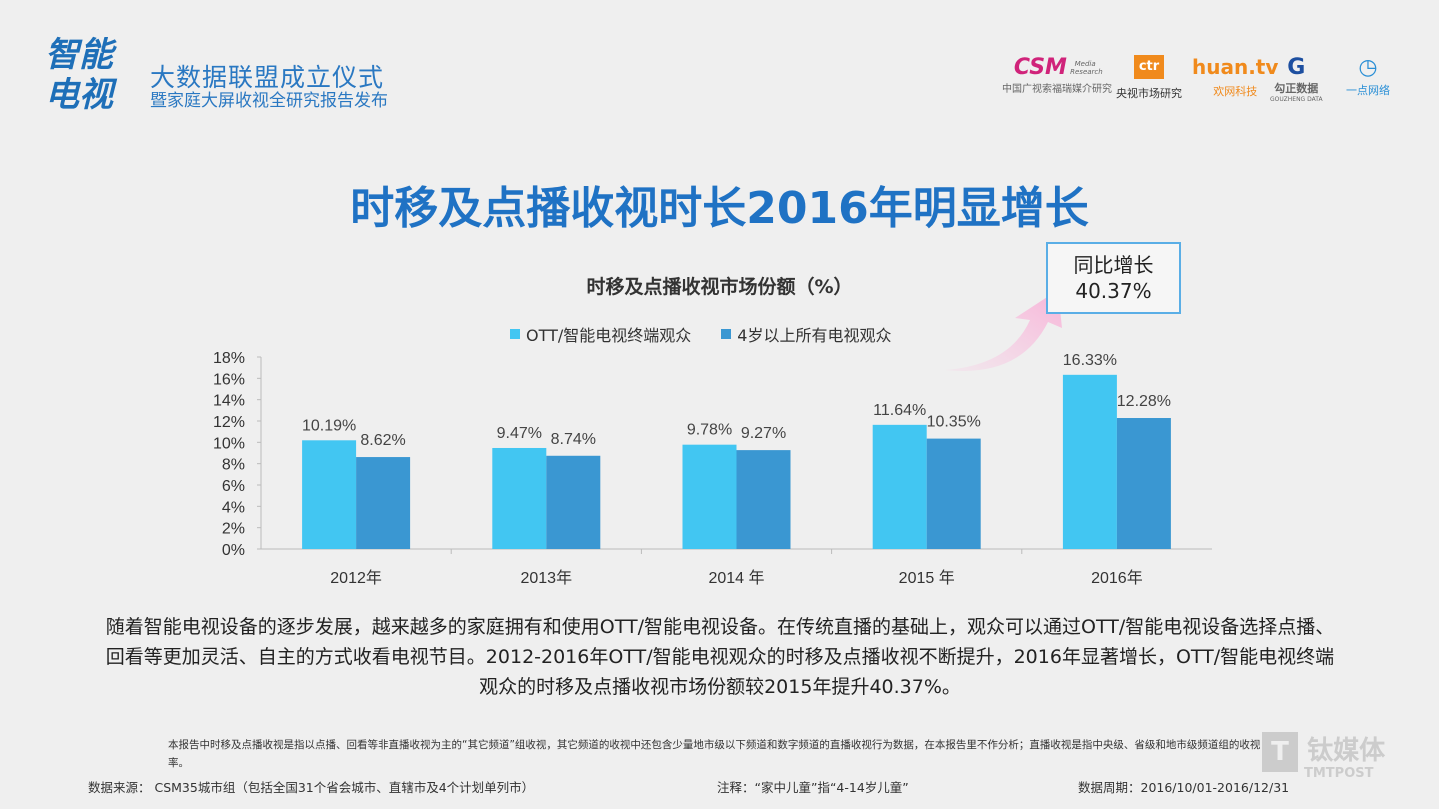 The width and height of the screenshot is (1439, 809). I want to click on y-tick-label: 0%, so click(233, 550).